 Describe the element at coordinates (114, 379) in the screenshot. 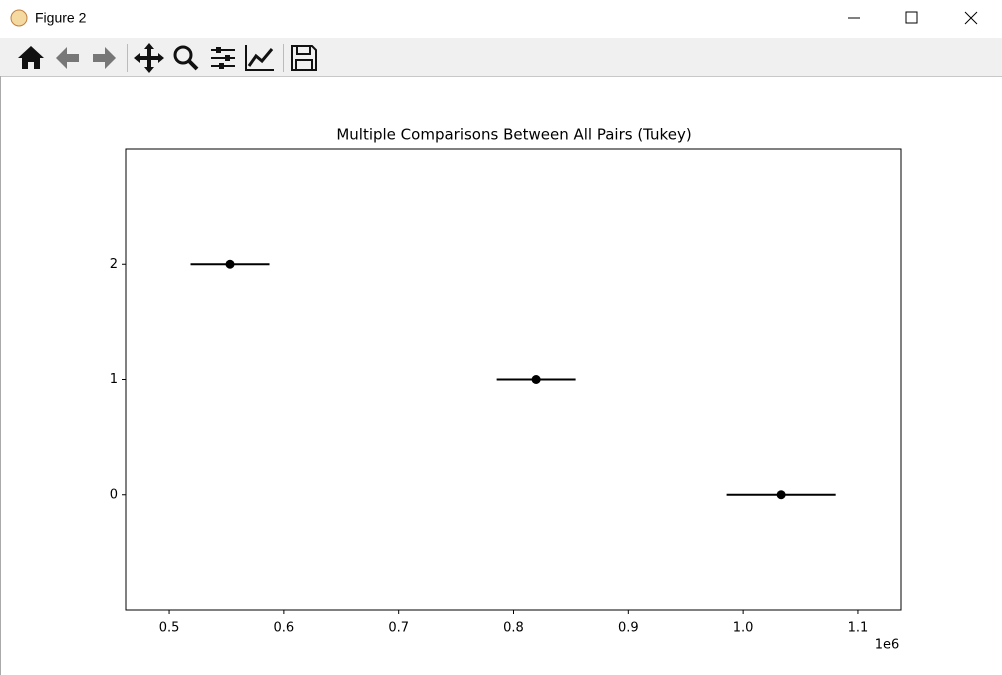

I see `y-tick-label: 1` at that location.